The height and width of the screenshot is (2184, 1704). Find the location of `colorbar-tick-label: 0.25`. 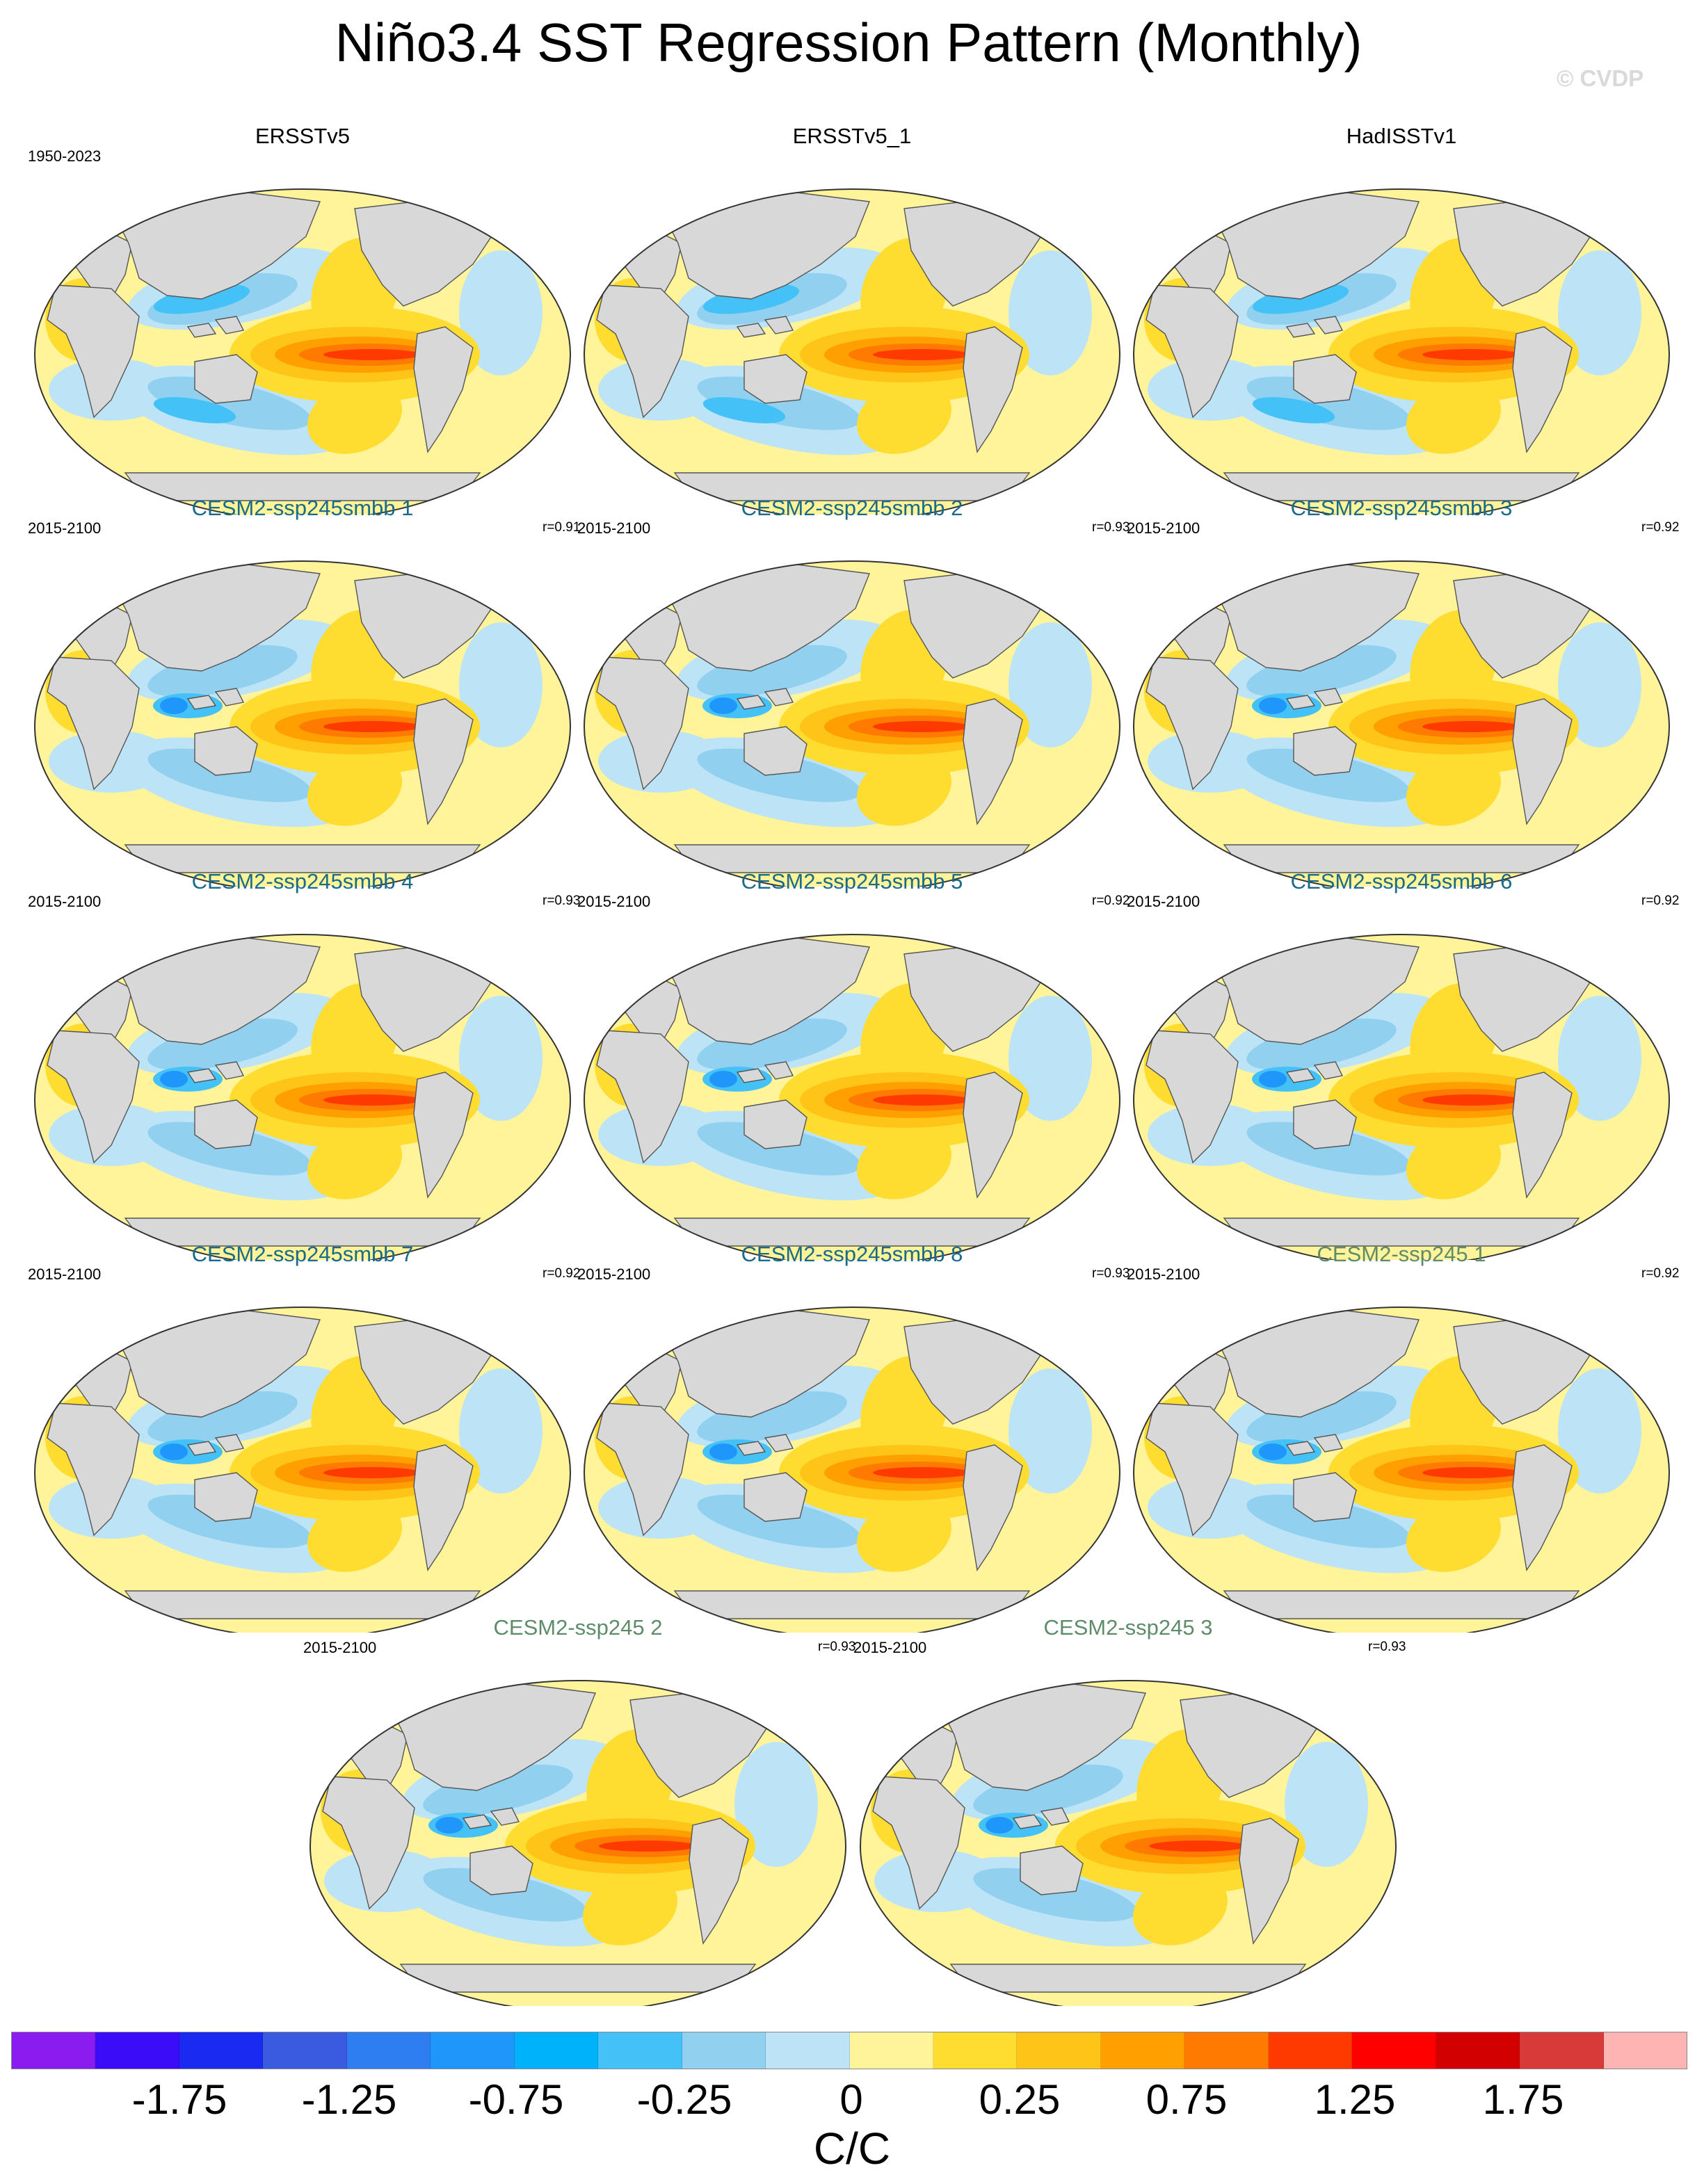

colorbar-tick-label: 0.25 is located at coordinates (1020, 2099).